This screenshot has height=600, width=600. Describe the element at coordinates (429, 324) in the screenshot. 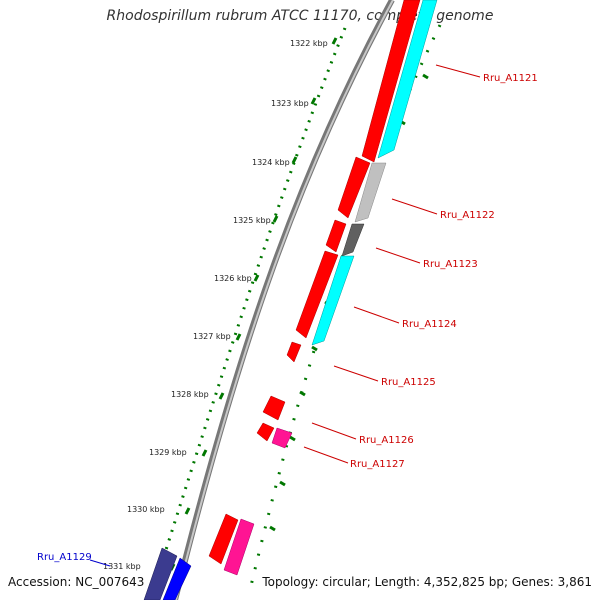

I see `gene-label-rru-a1124: Rru_A1124` at that location.